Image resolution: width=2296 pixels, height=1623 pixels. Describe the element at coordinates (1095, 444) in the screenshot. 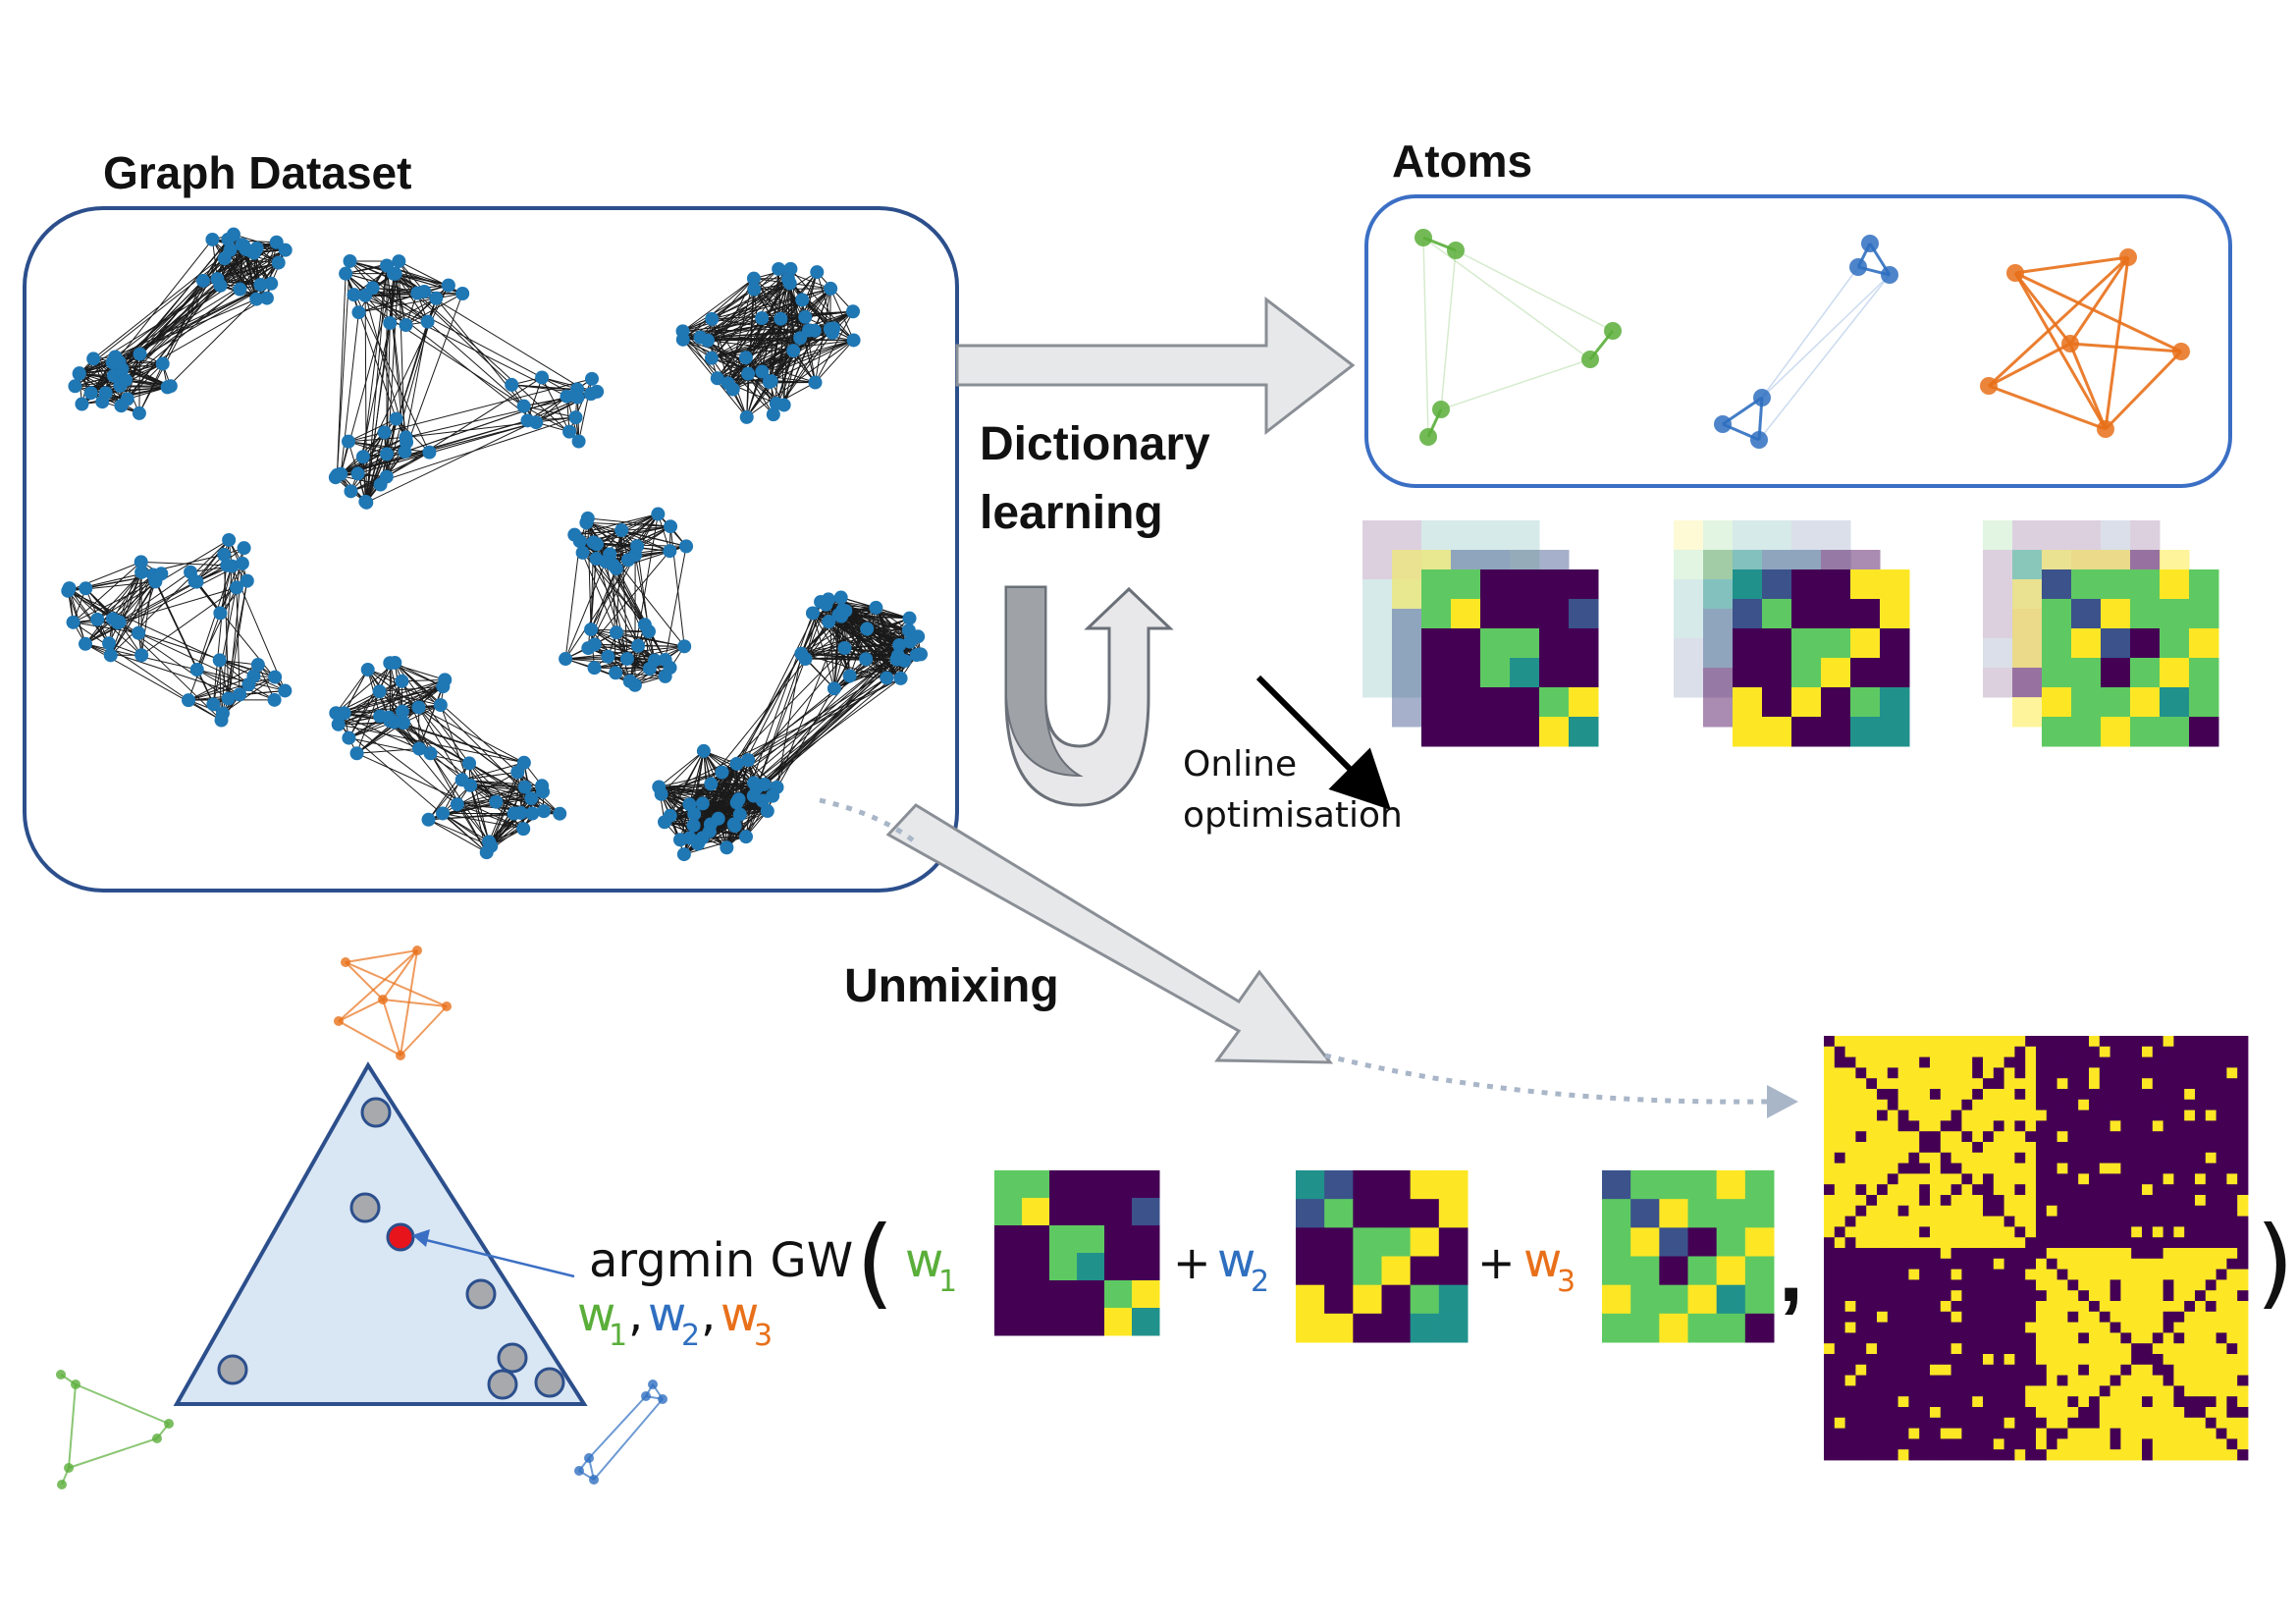

I see `dictionary-label: Dictionary` at that location.